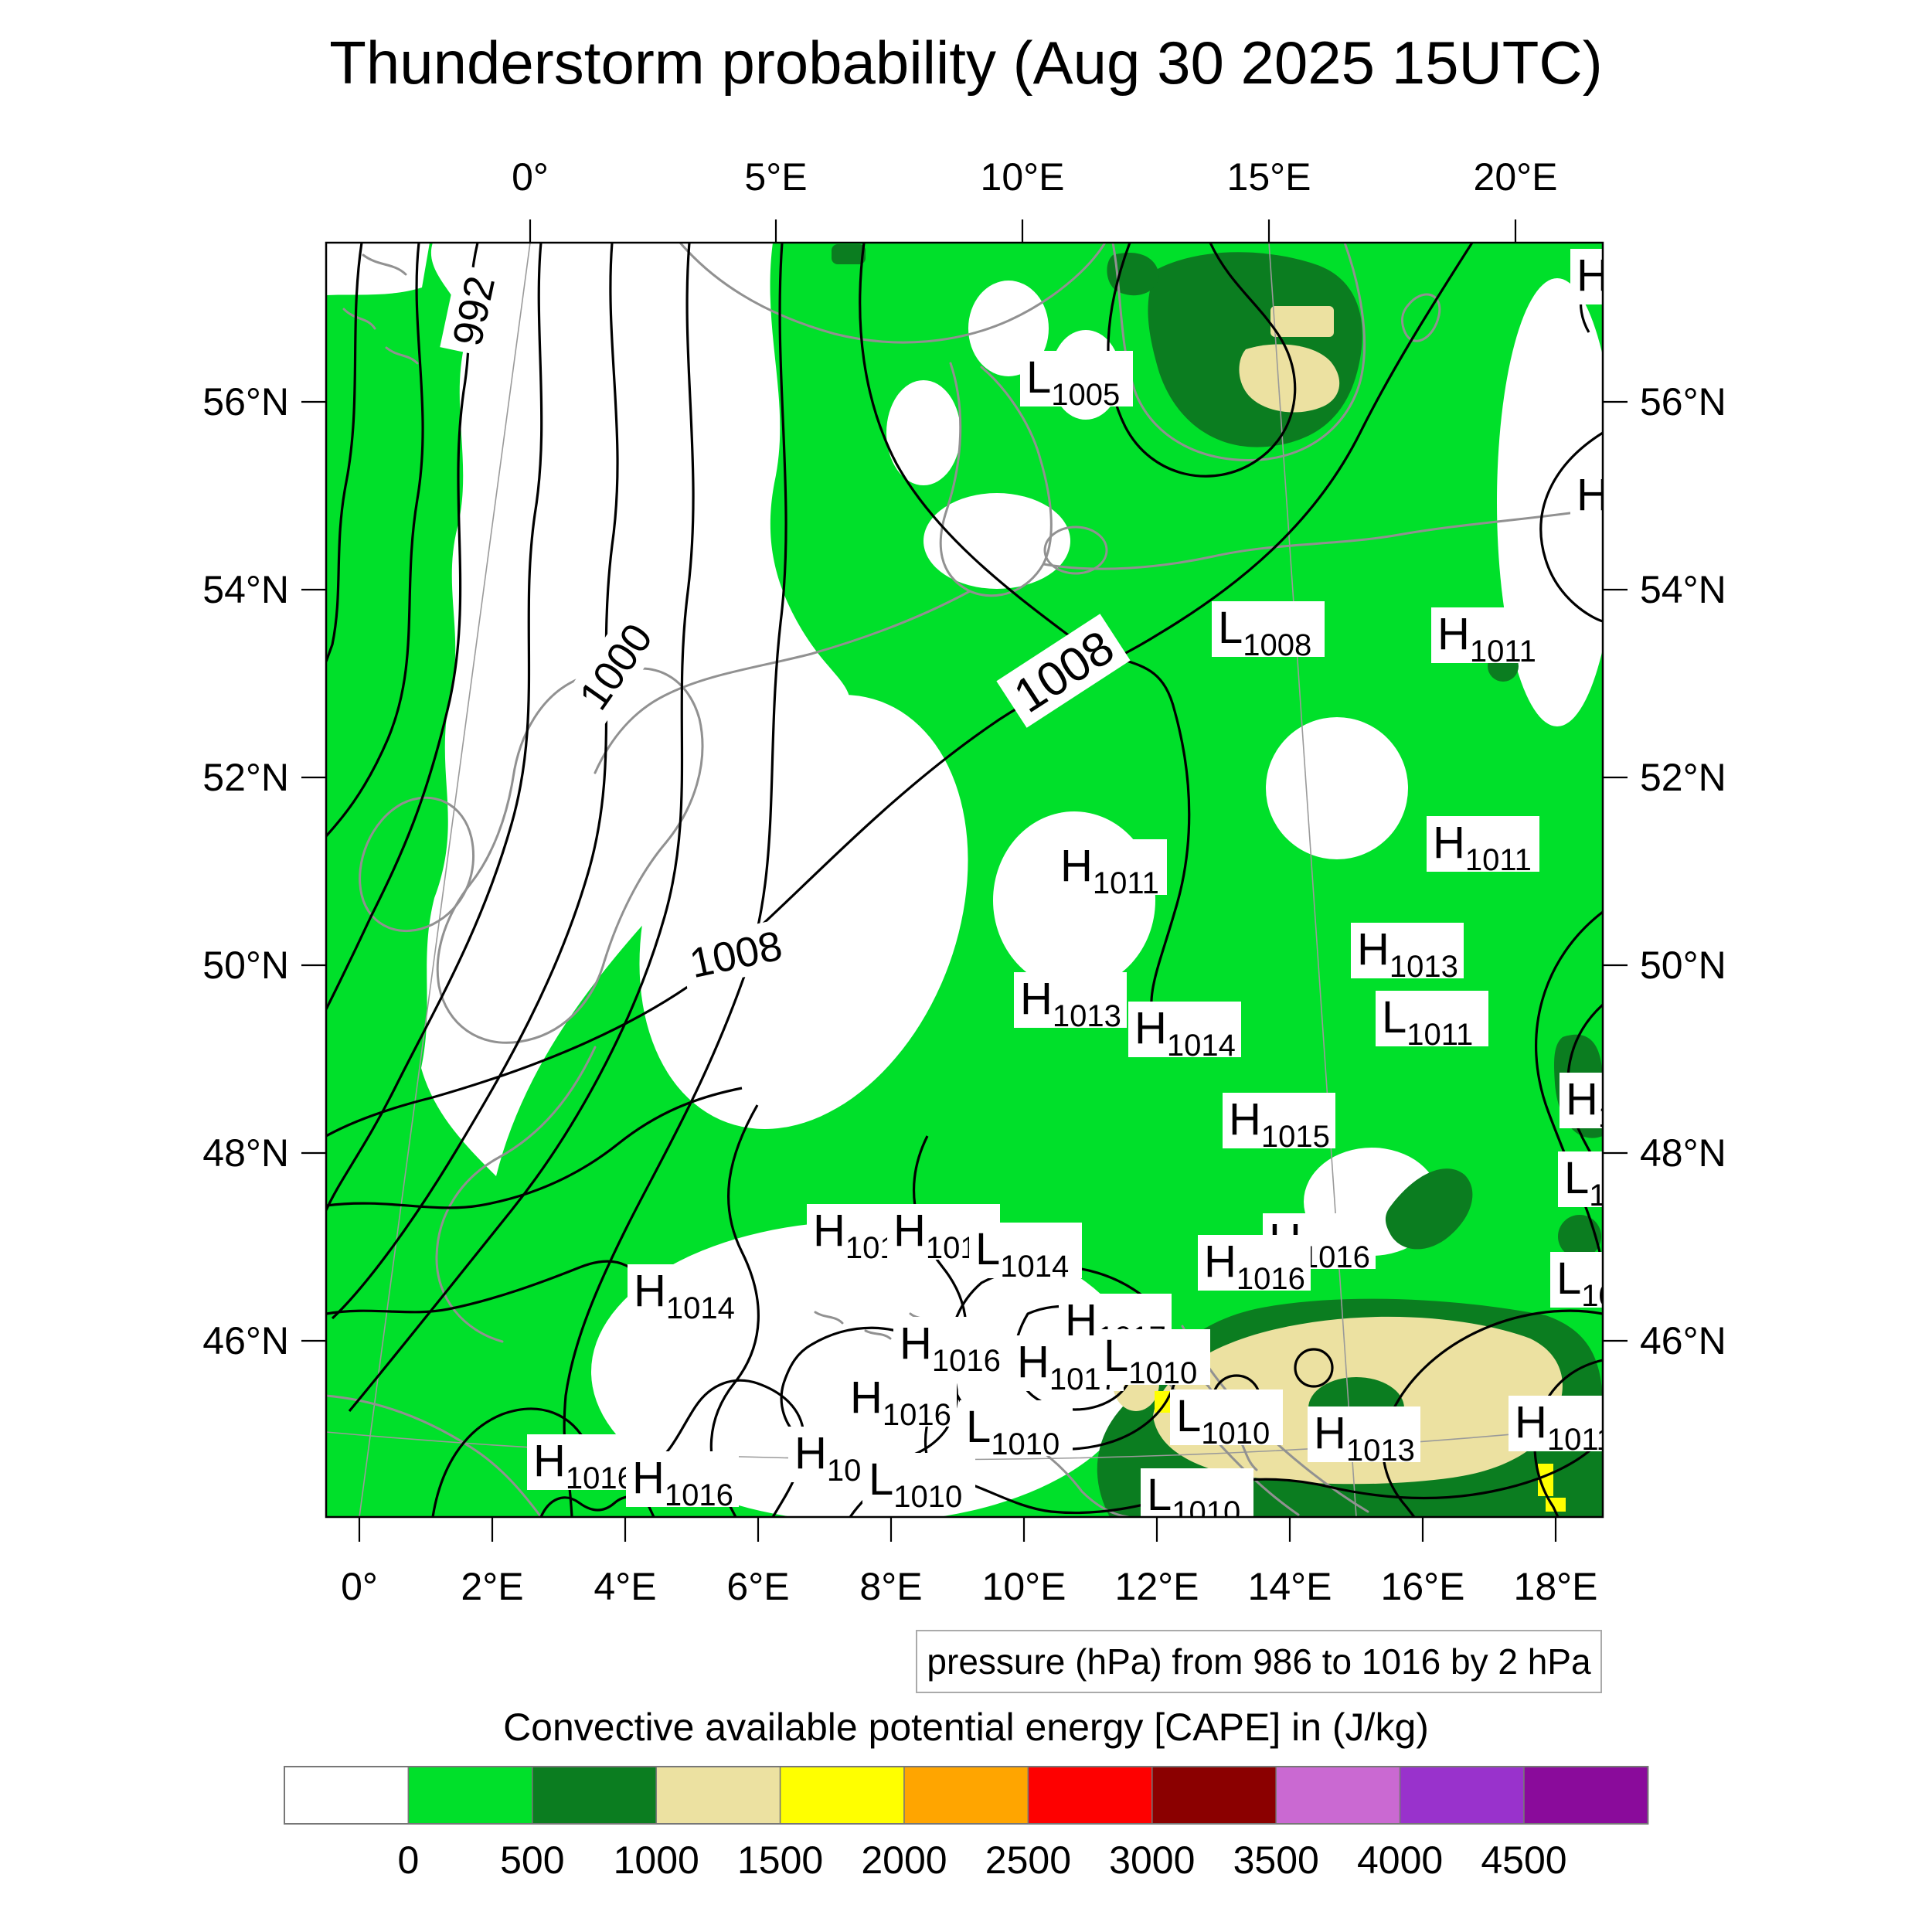 The width and height of the screenshot is (1932, 1932). I want to click on colorbar-tick-label: 1000, so click(656, 1860).